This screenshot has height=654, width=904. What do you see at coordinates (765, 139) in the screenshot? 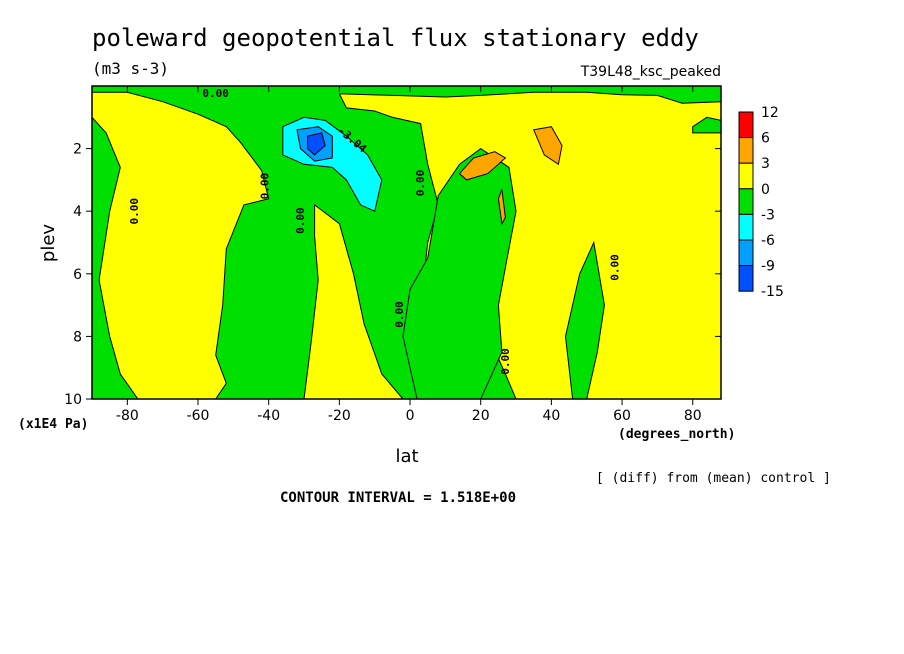
I see `colorbar-label: 6` at bounding box center [765, 139].